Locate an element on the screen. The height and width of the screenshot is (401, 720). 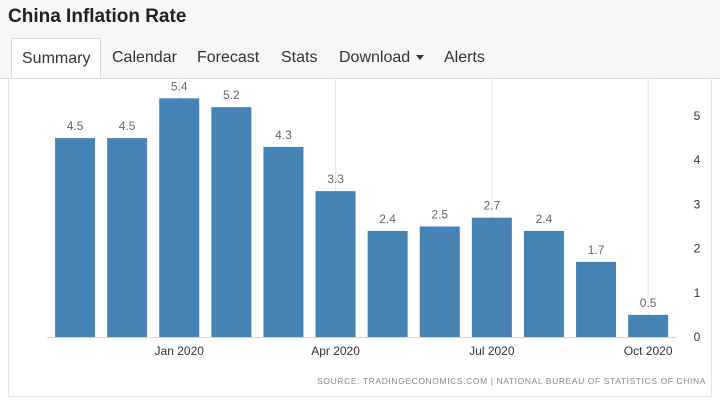
tab-alerts: Alerts is located at coordinates (464, 58).